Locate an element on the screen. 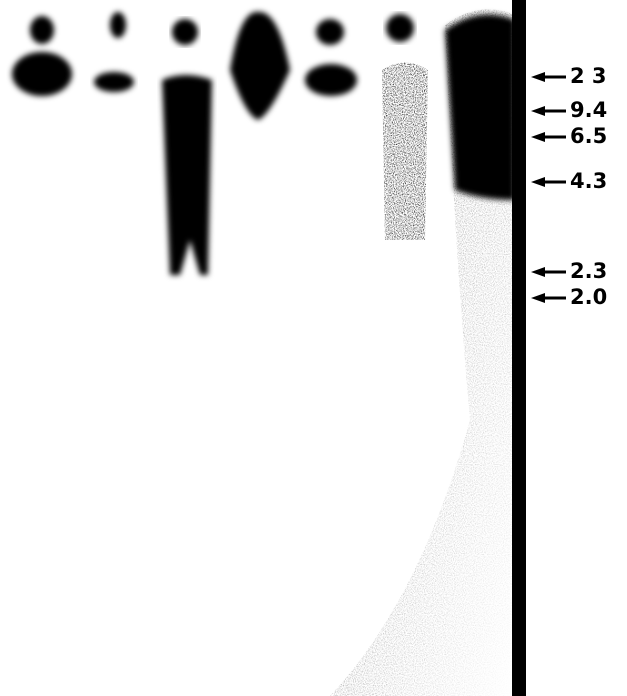 The image size is (627, 696). marker-label: 2.3 is located at coordinates (588, 271).